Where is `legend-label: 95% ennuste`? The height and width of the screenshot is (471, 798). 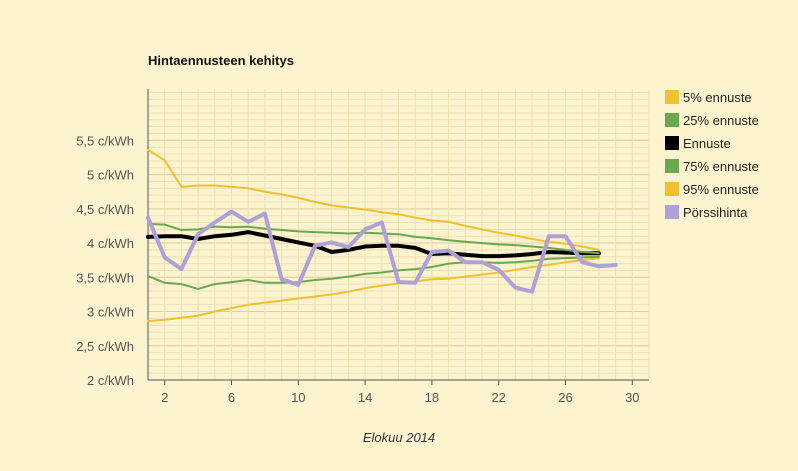 legend-label: 95% ennuste is located at coordinates (721, 189).